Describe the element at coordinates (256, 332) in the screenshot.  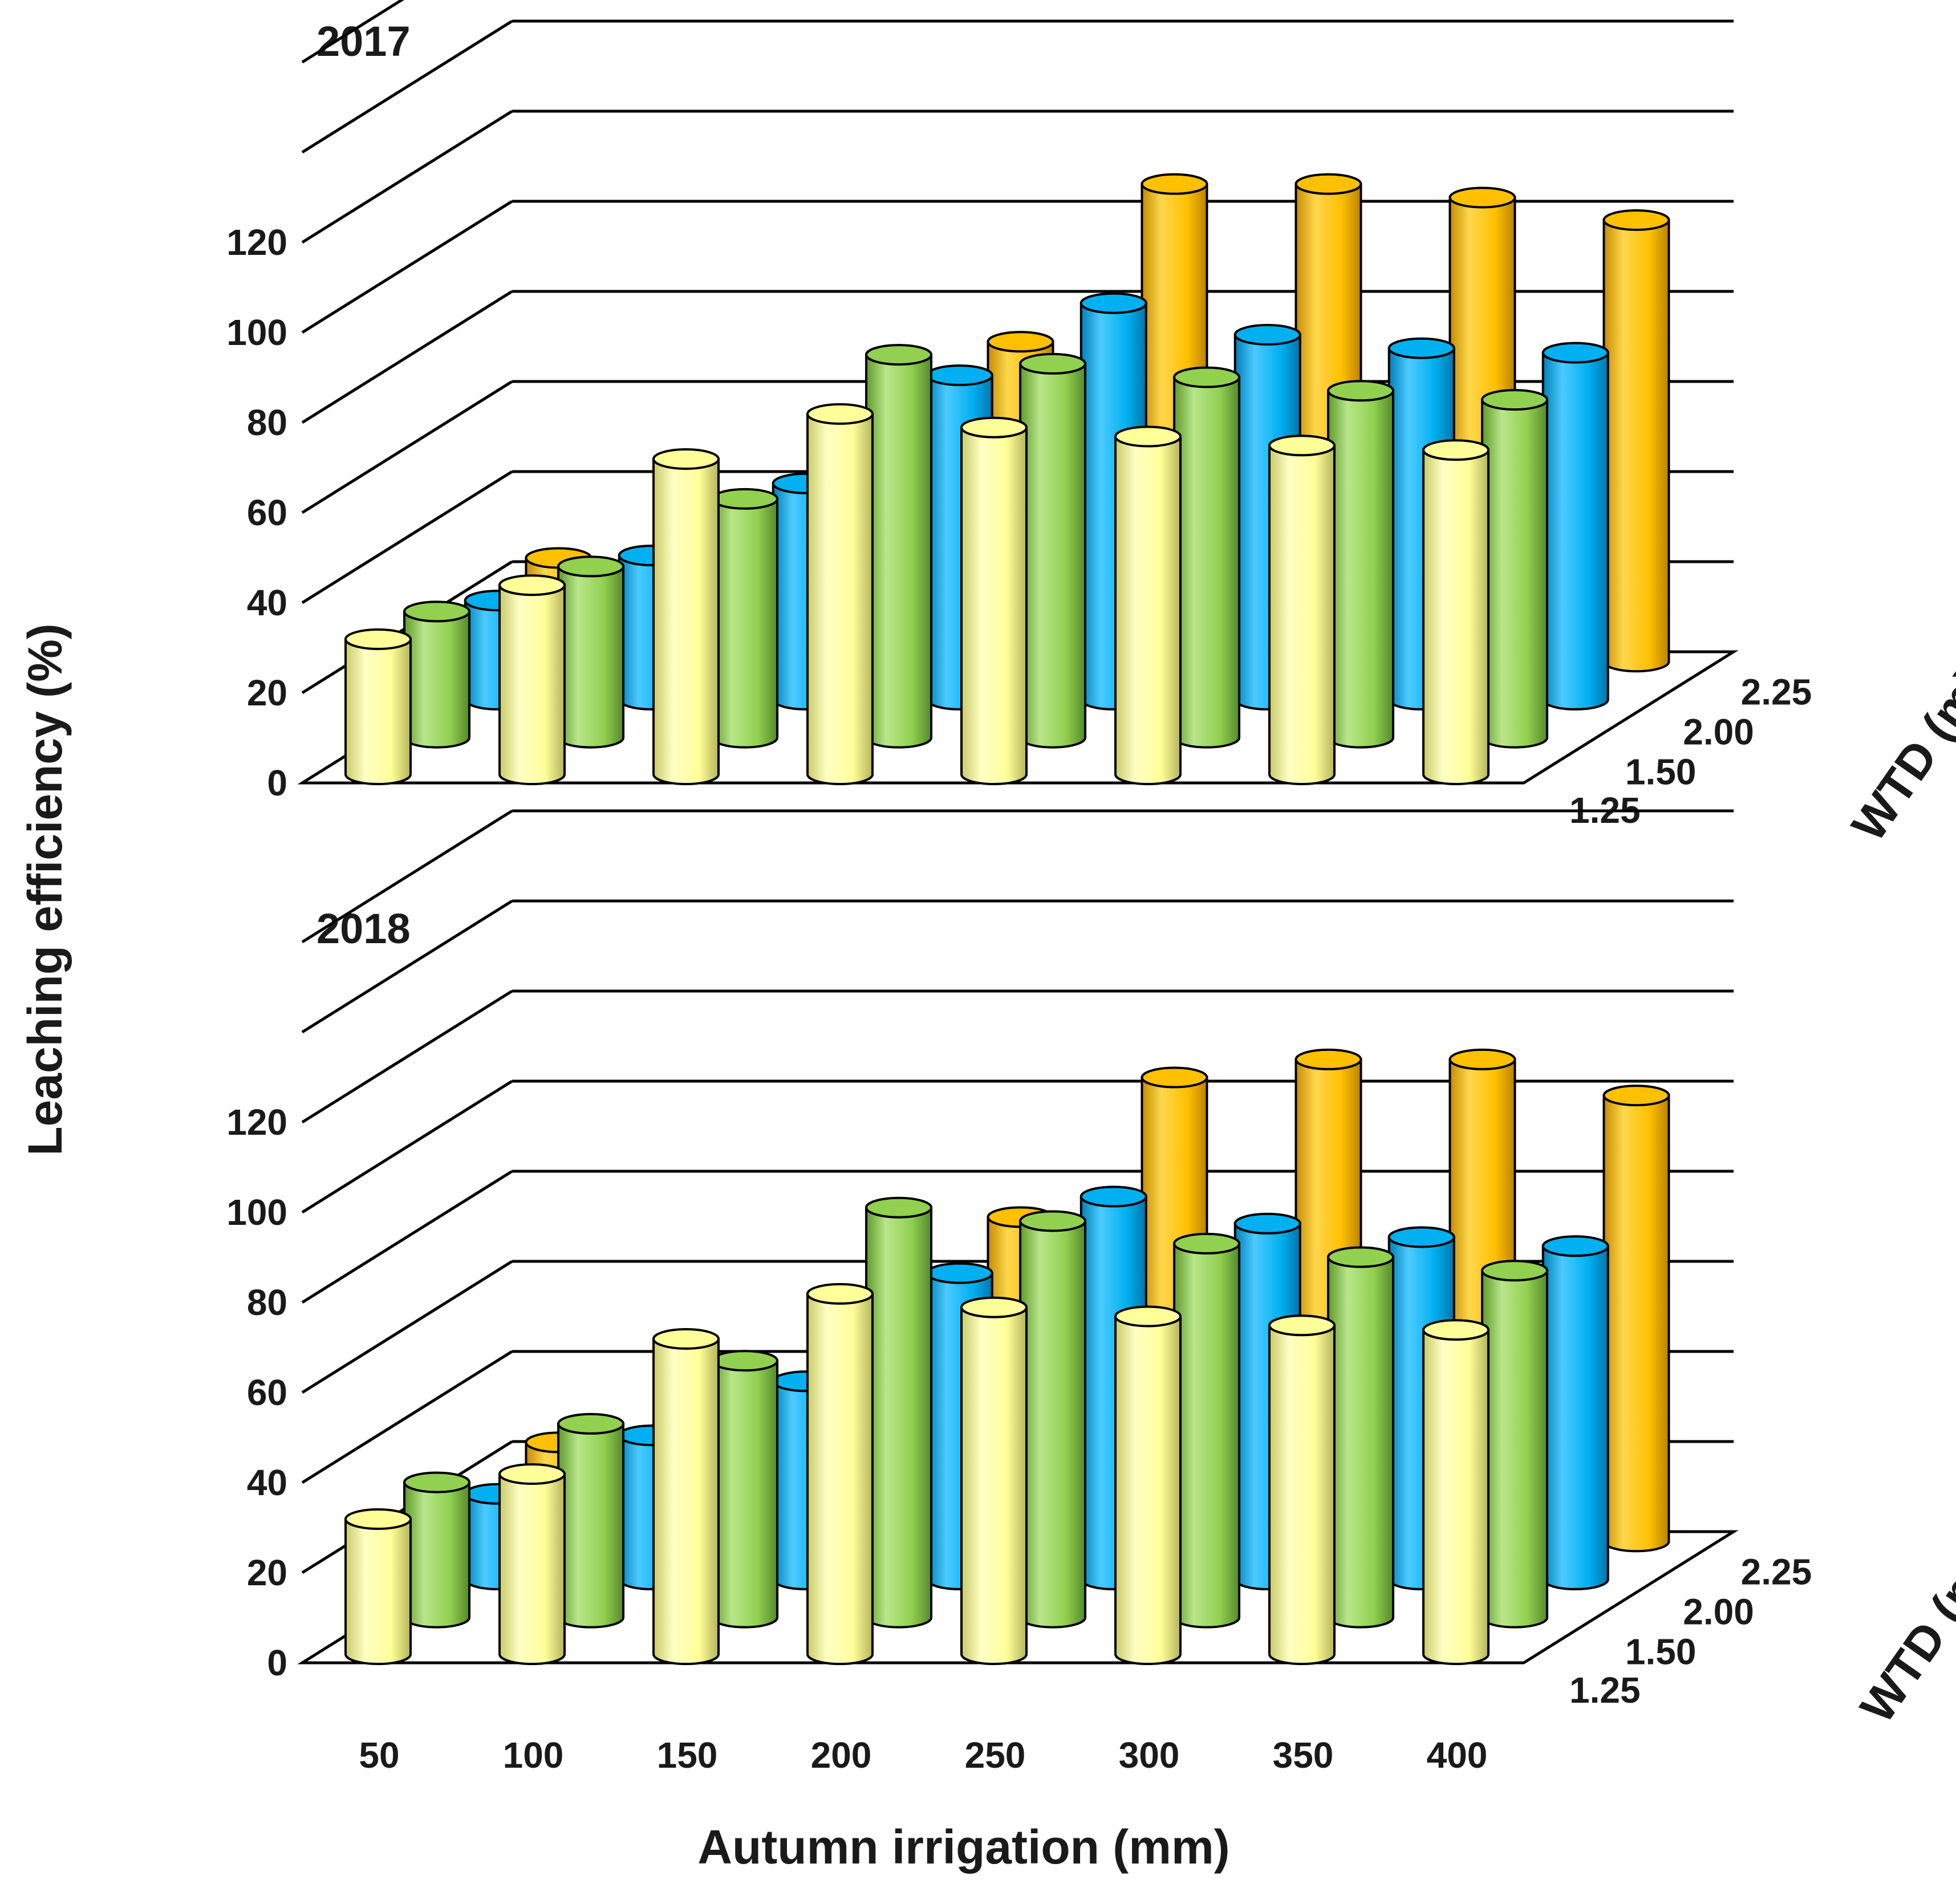
I see `y-tick-label: 100` at that location.